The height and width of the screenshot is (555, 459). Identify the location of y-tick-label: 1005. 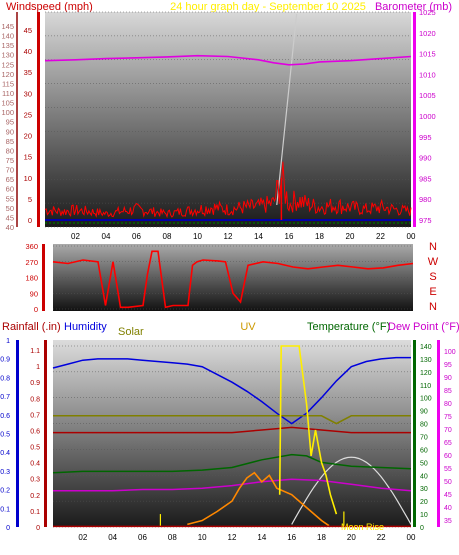
(427, 95).